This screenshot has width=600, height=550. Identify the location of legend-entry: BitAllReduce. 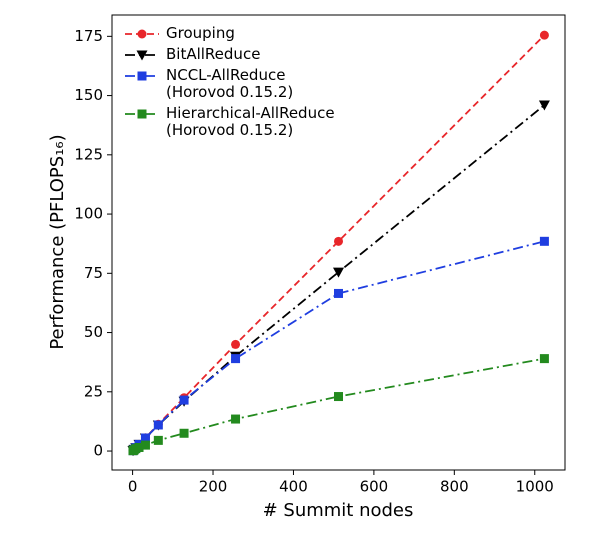
(229, 54).